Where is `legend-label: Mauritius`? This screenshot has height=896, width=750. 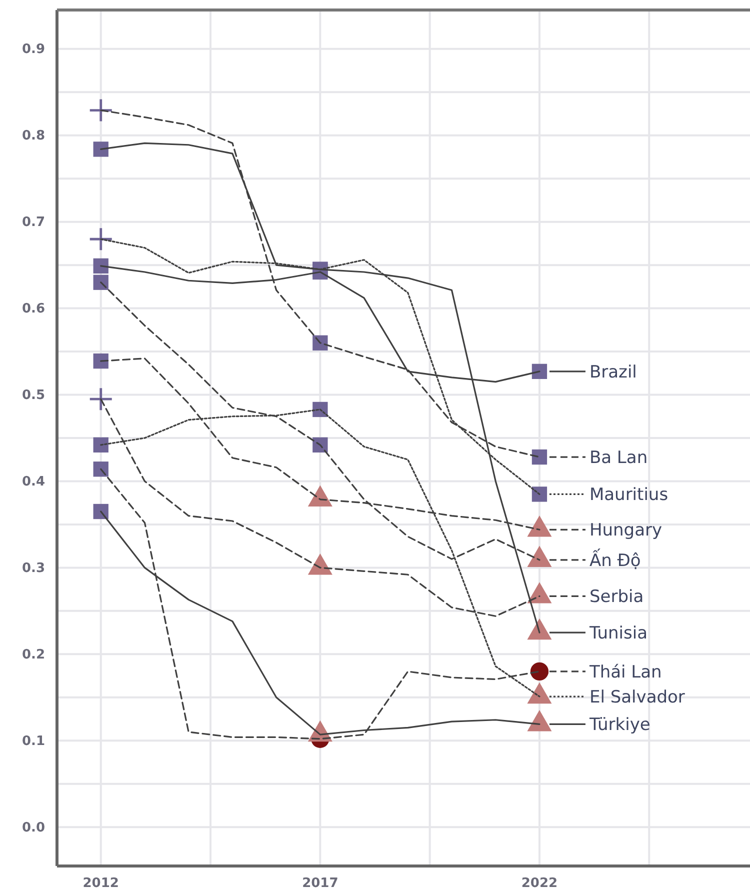
legend-label: Mauritius is located at coordinates (628, 495).